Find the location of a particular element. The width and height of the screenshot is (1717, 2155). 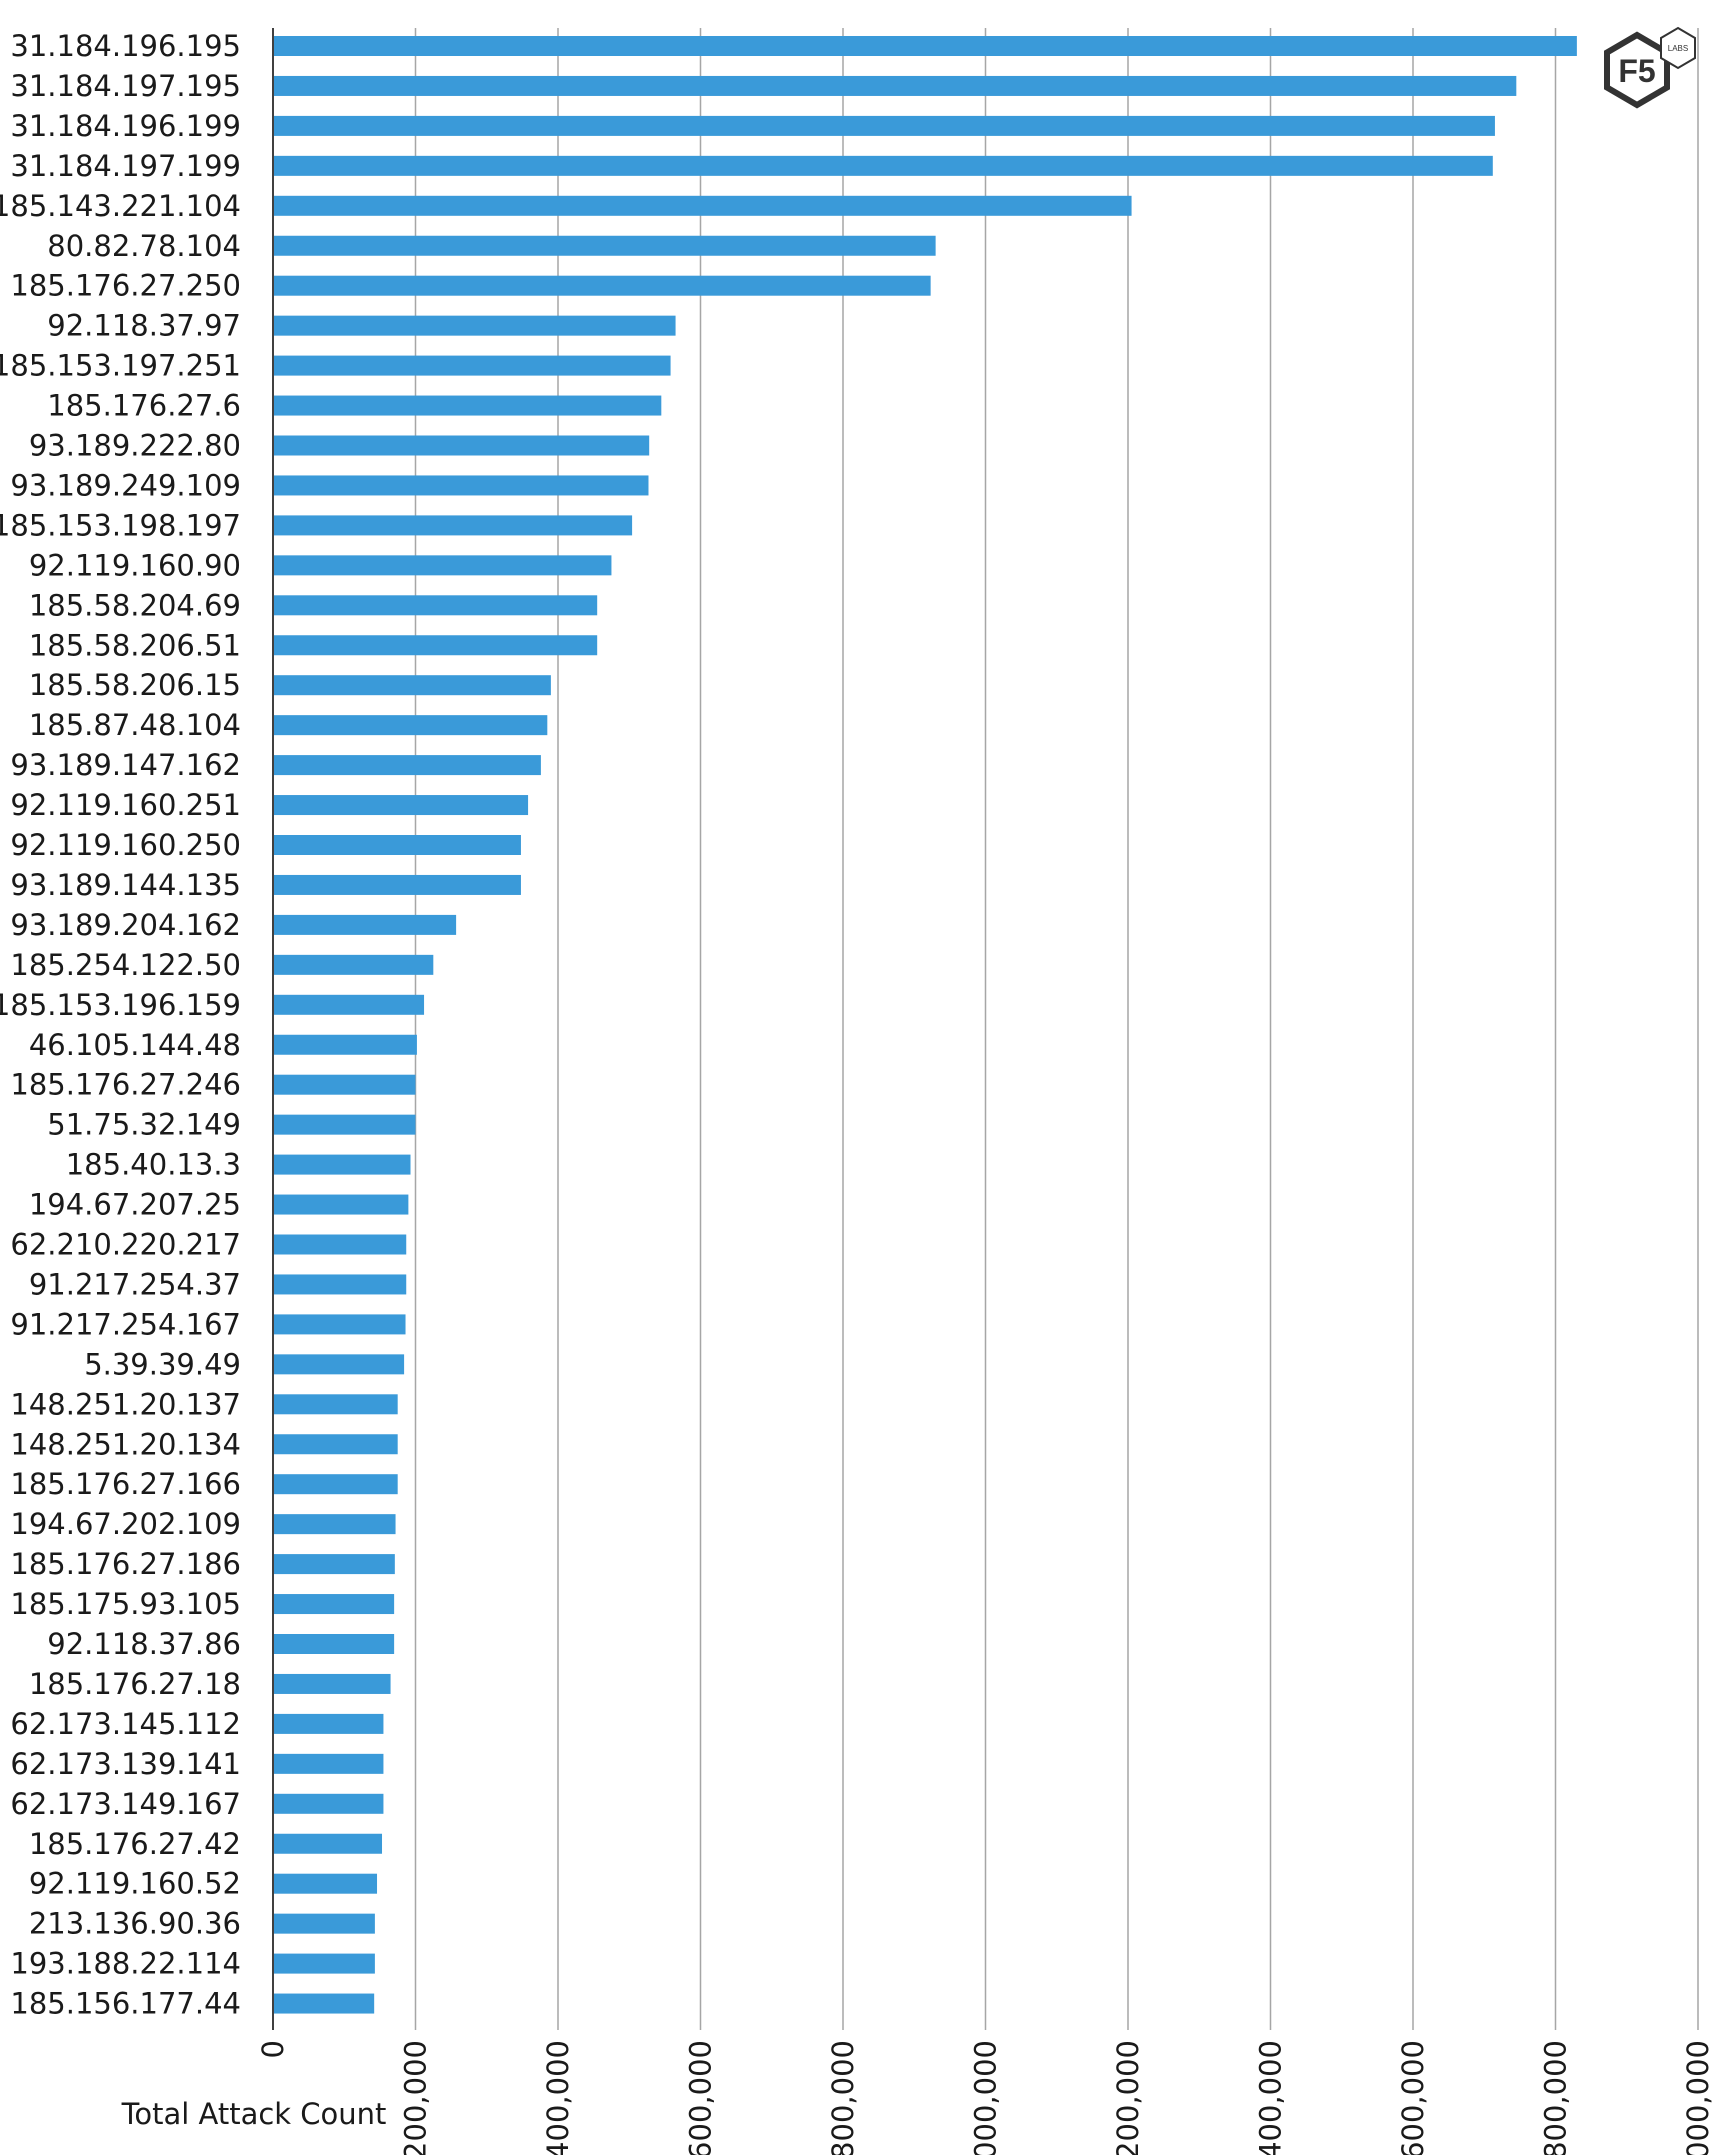

x-tick-label: 200,000 is located at coordinates (416, 2097).